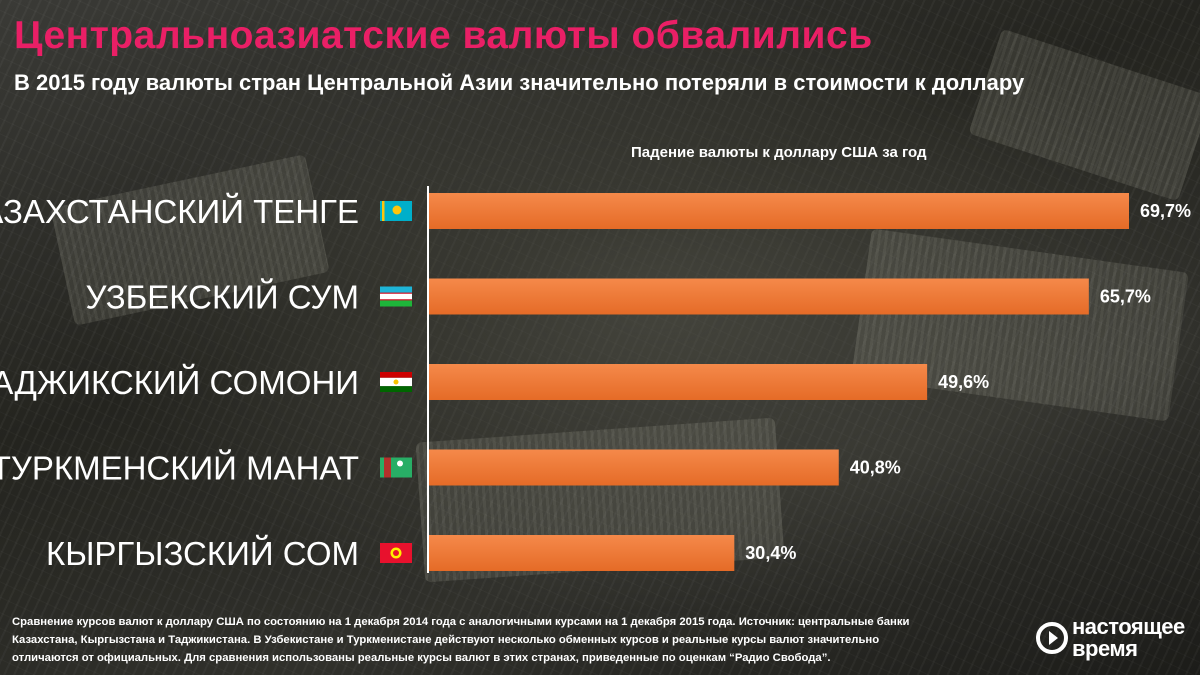 This screenshot has height=675, width=1200. Describe the element at coordinates (1125, 297) in the screenshot. I see `value-label: 65,7%` at that location.